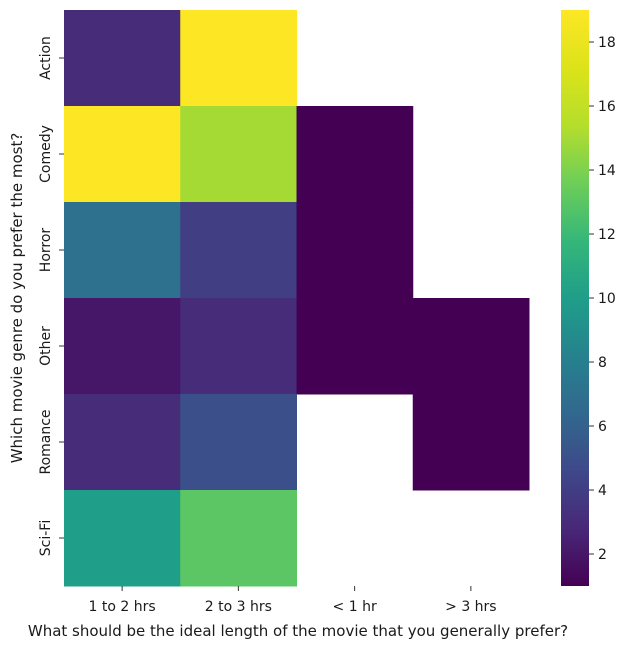  What do you see at coordinates (46, 154) in the screenshot?
I see `y-tick-label: Comedy` at bounding box center [46, 154].